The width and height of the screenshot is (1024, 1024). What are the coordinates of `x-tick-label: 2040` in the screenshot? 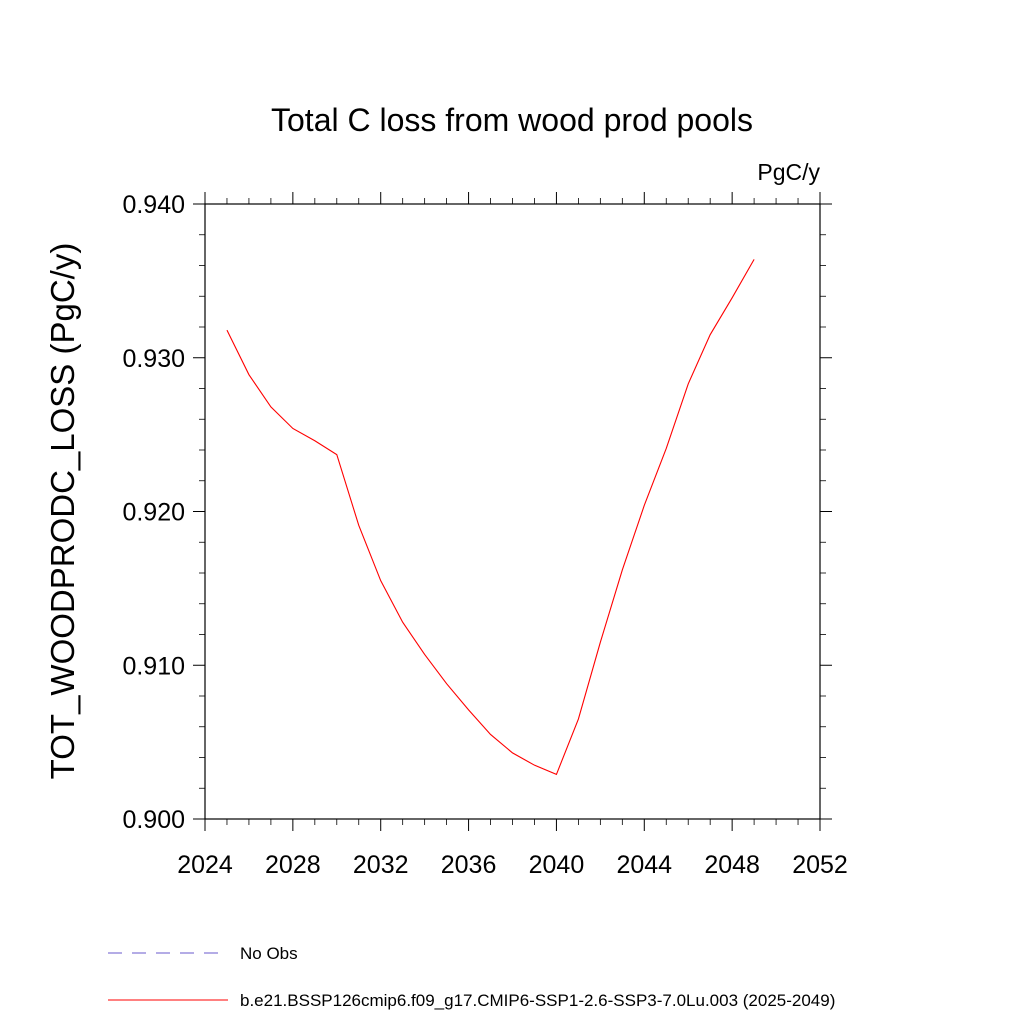 It's located at (557, 865).